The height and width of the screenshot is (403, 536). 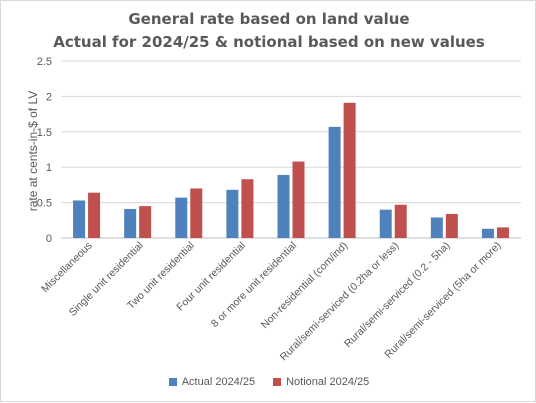 I want to click on x-tick-label: Non-residential (com/ind), so click(x=304, y=285).